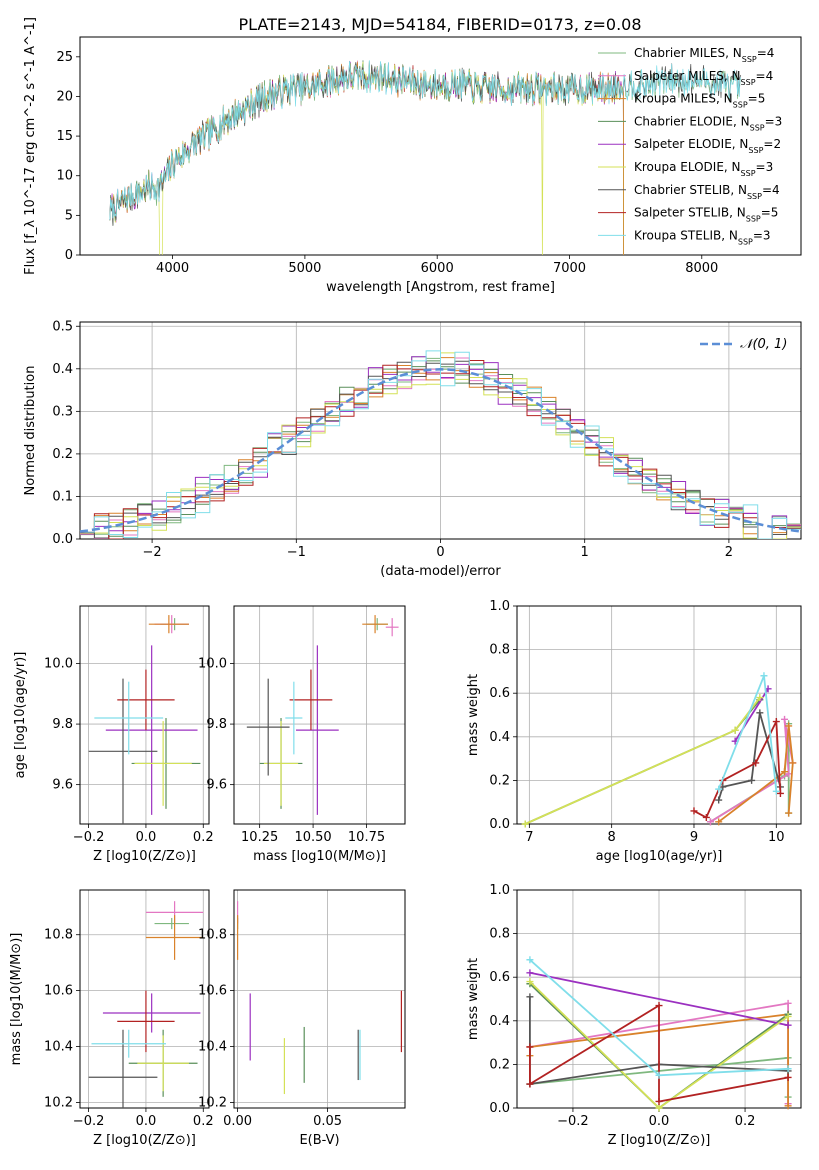 The image size is (819, 1170). I want to click on histogram-step, so click(440, 445).